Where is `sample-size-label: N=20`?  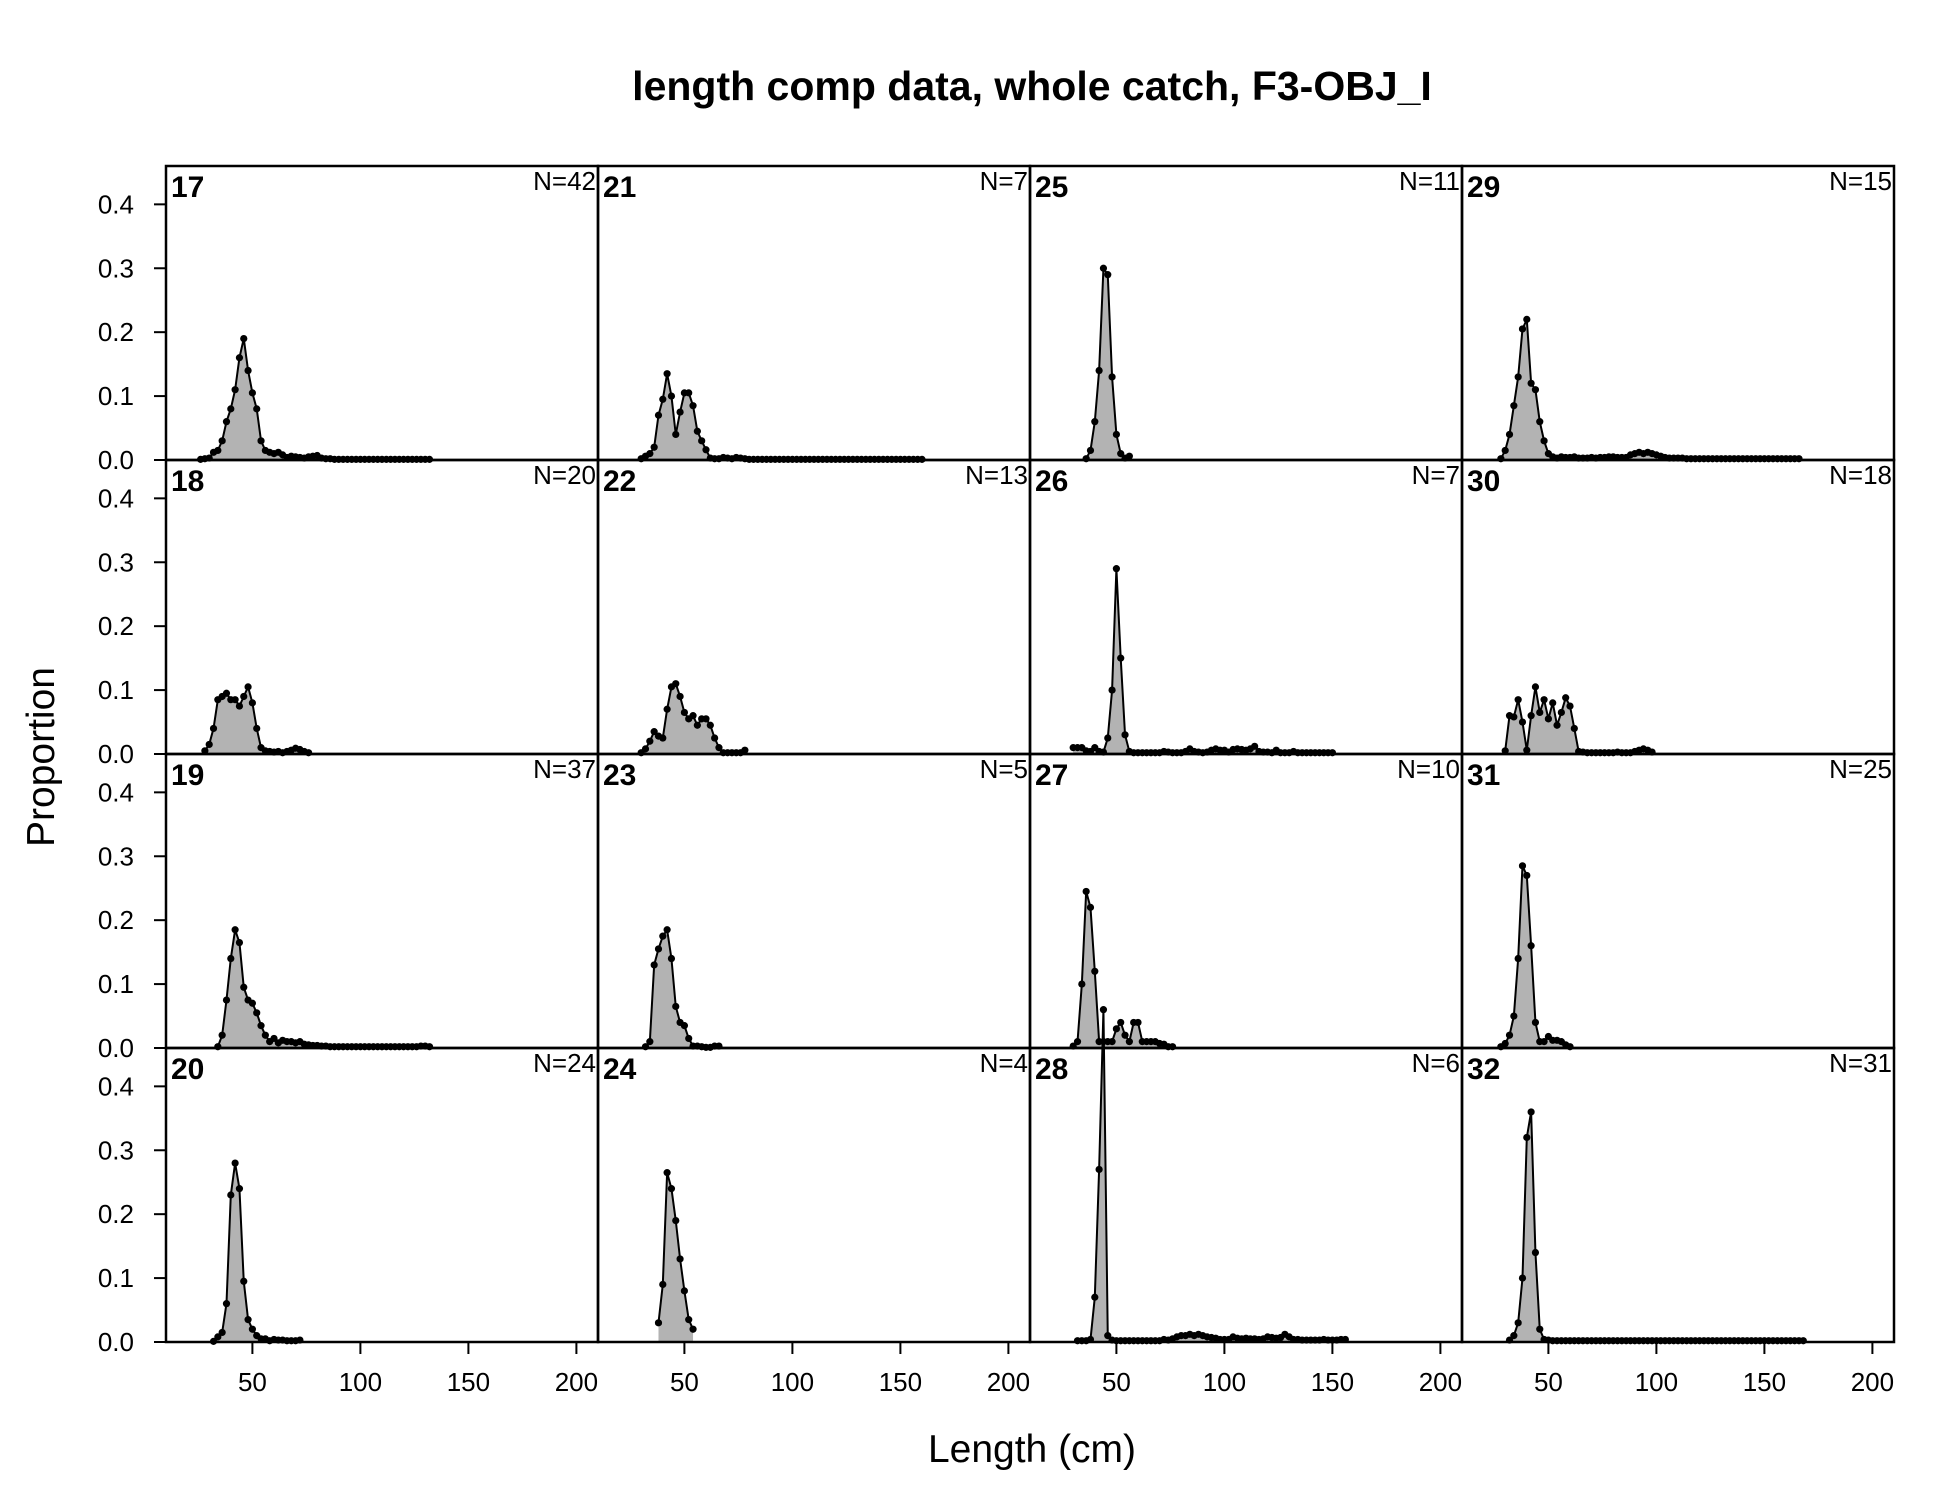
sample-size-label: N=20 is located at coordinates (564, 475).